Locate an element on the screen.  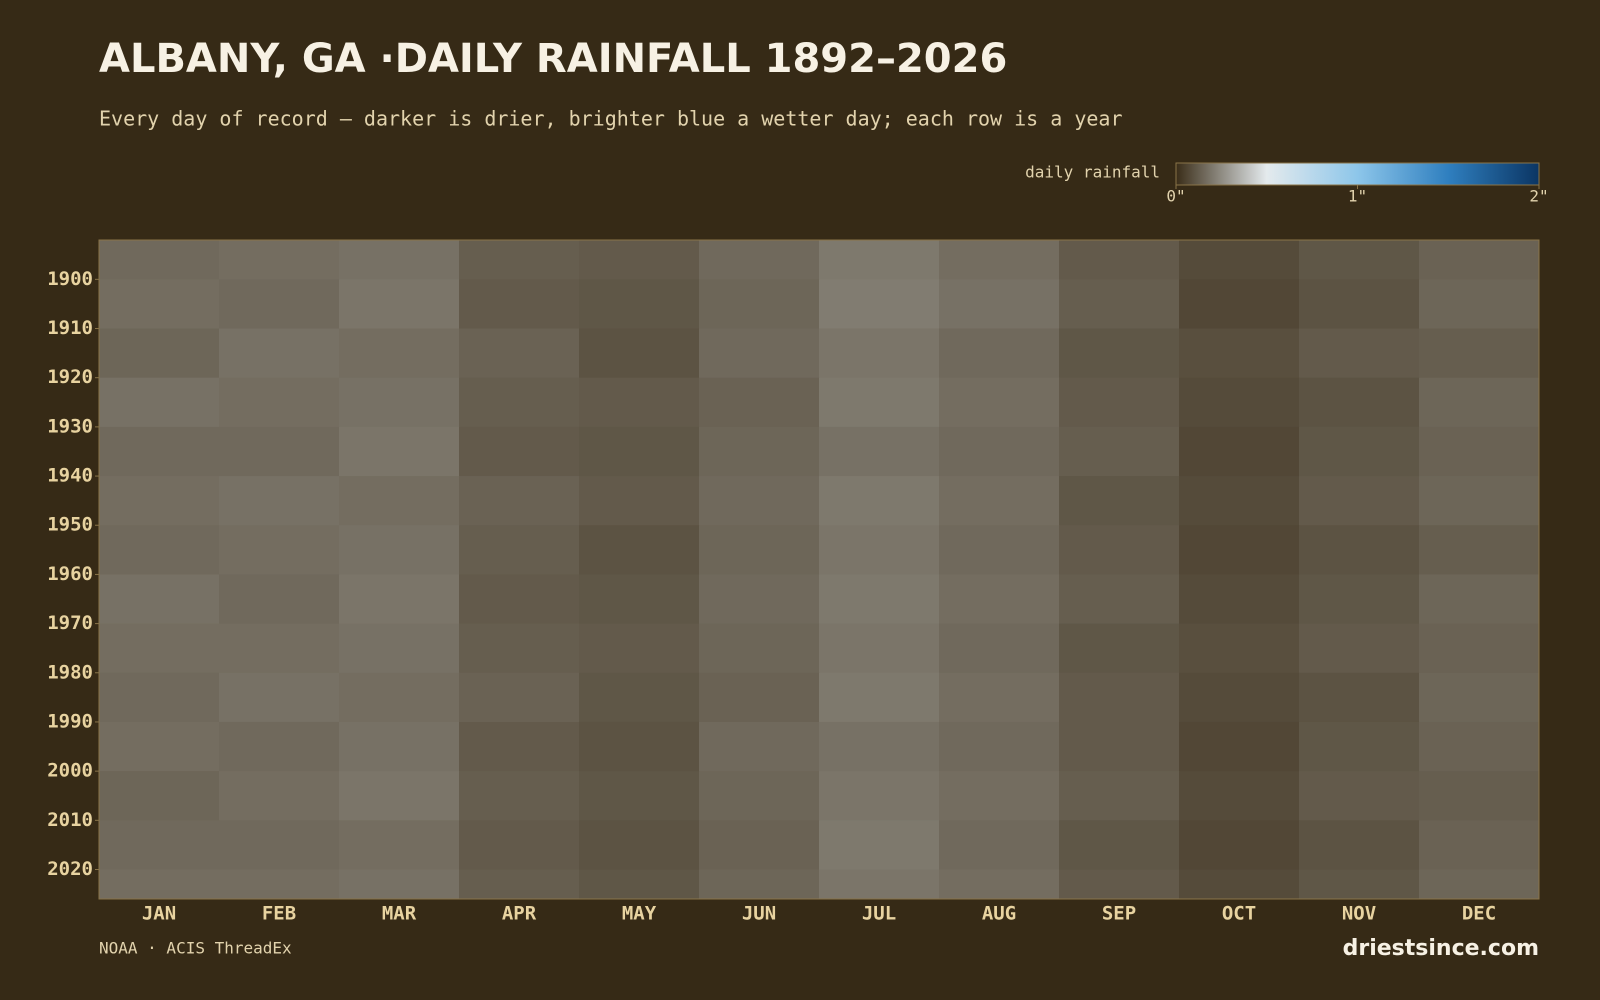
x-tick-label: OCT is located at coordinates (1239, 914).